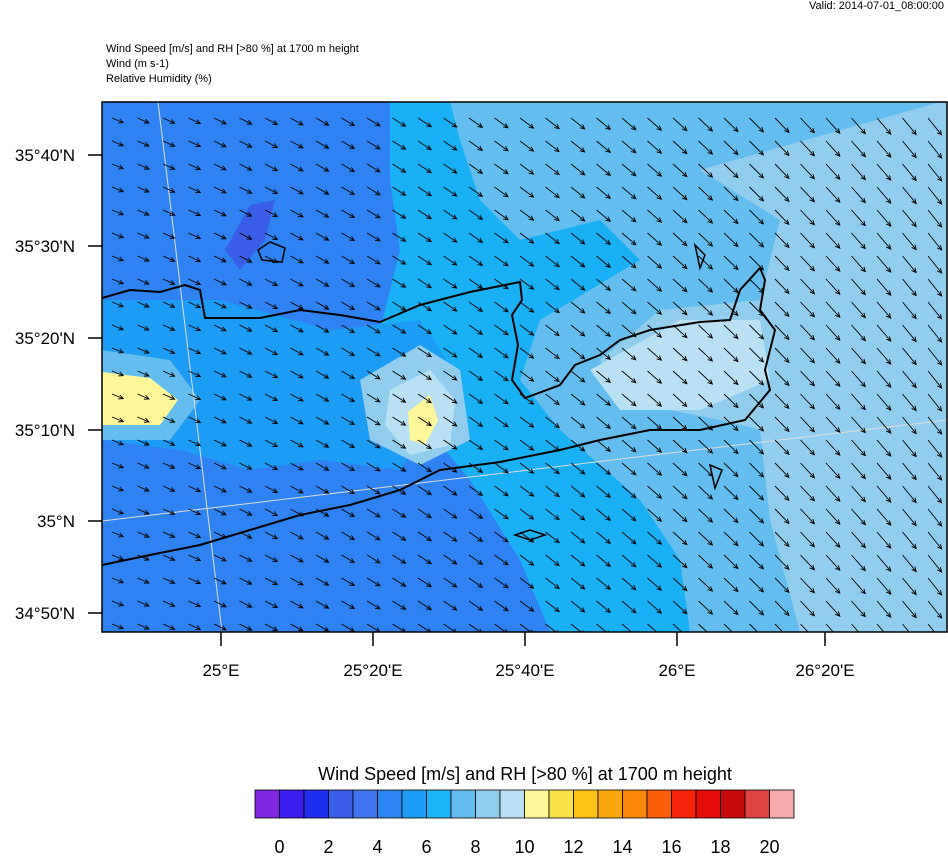 The width and height of the screenshot is (948, 859). I want to click on graticule, so click(190, 367).